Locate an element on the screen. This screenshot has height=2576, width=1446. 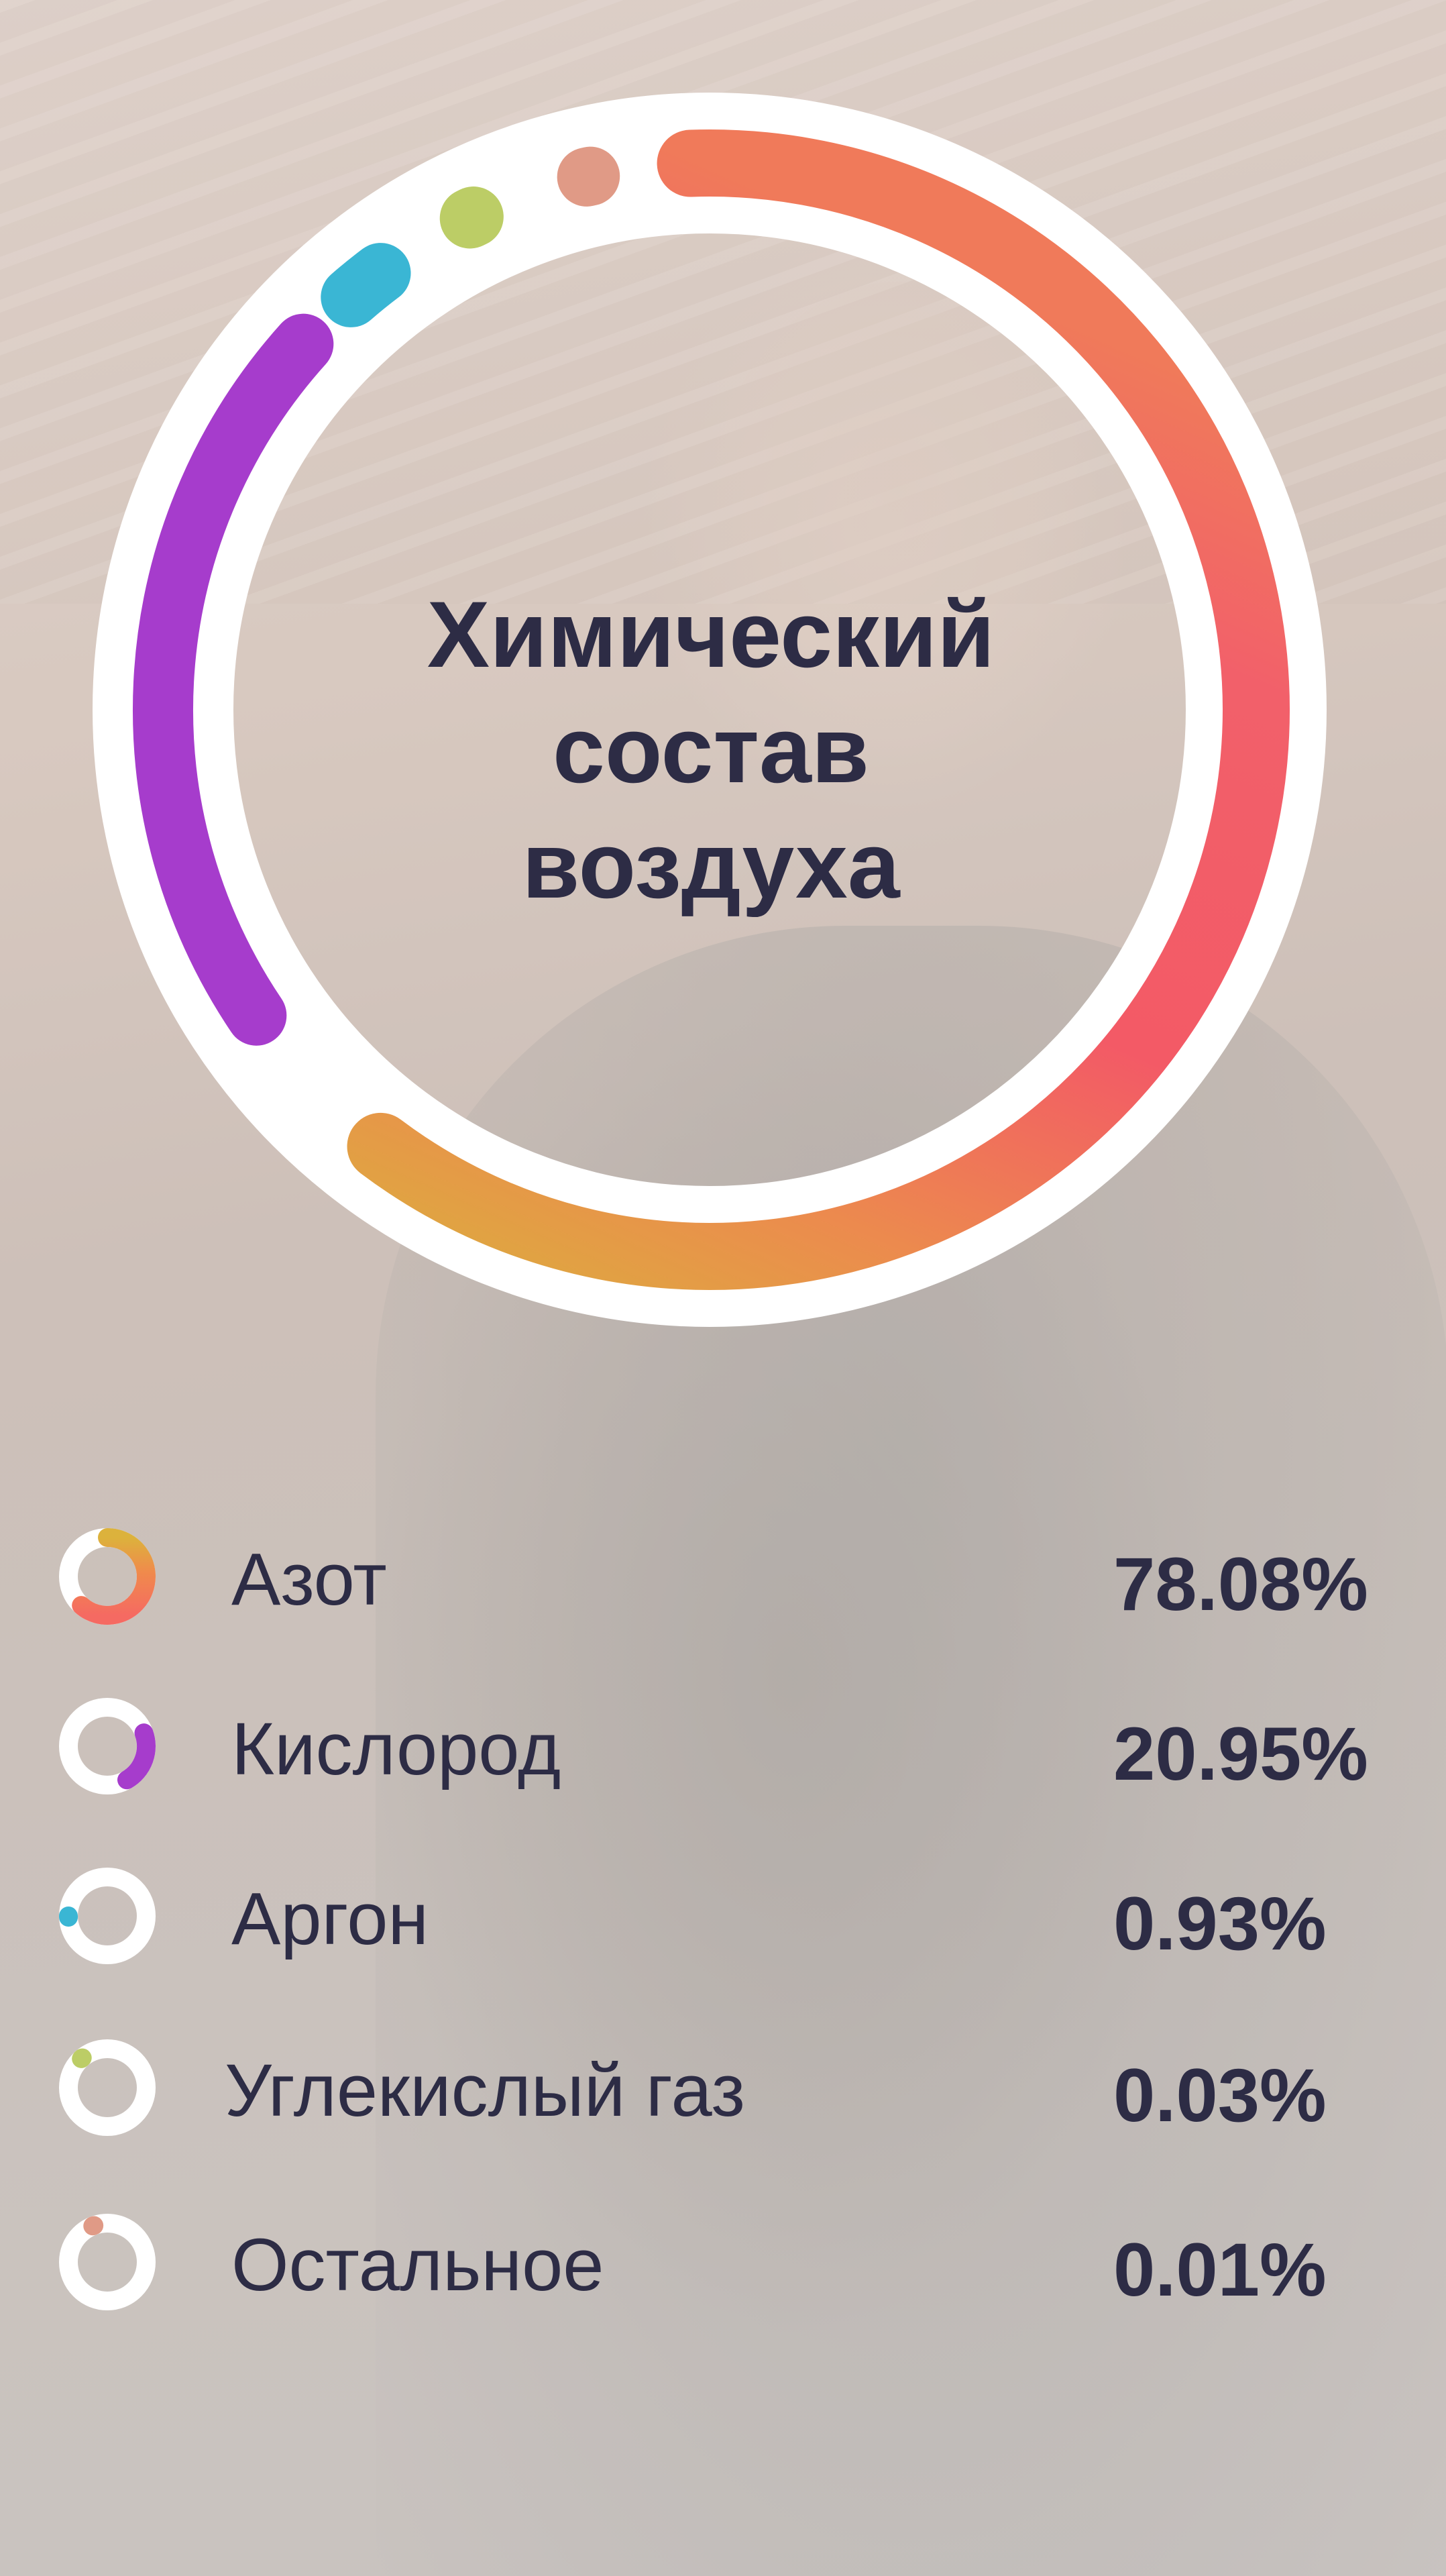
legend-item-oxygen: Кислород 20.95% is located at coordinates (724, 1746).